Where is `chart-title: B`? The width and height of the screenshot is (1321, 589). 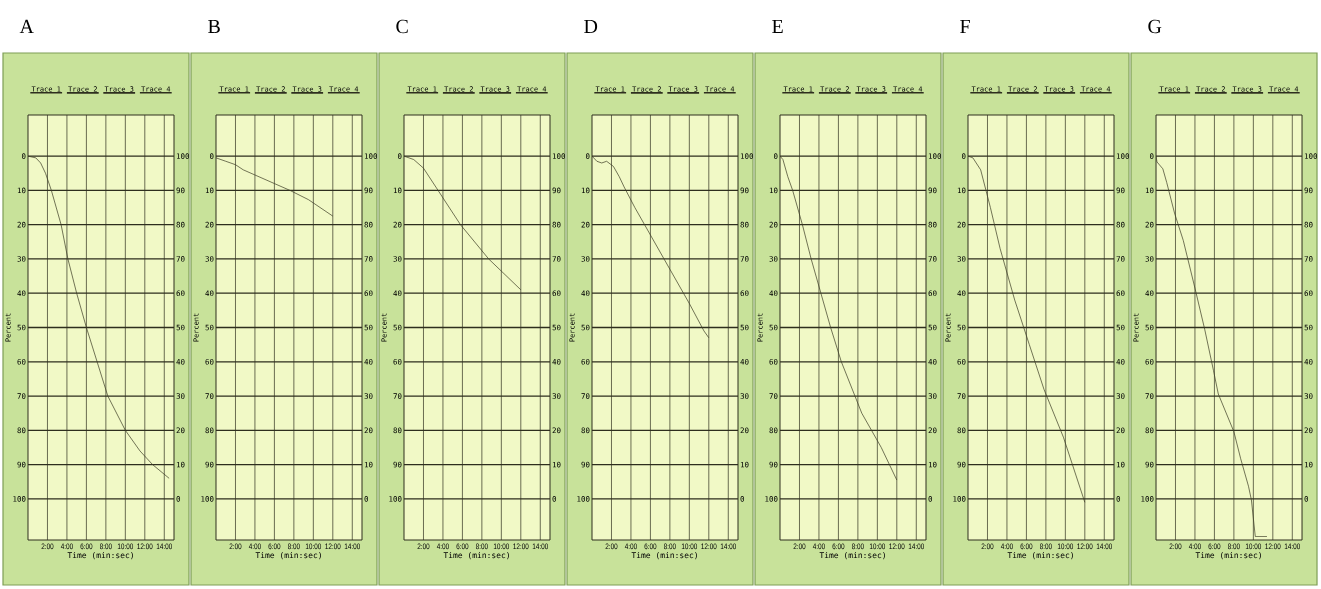
chart-title: B is located at coordinates (214, 26).